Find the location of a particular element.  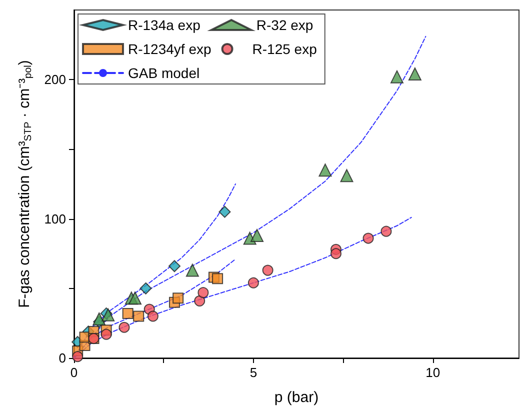

x-tick-label: 5 is located at coordinates (254, 372).